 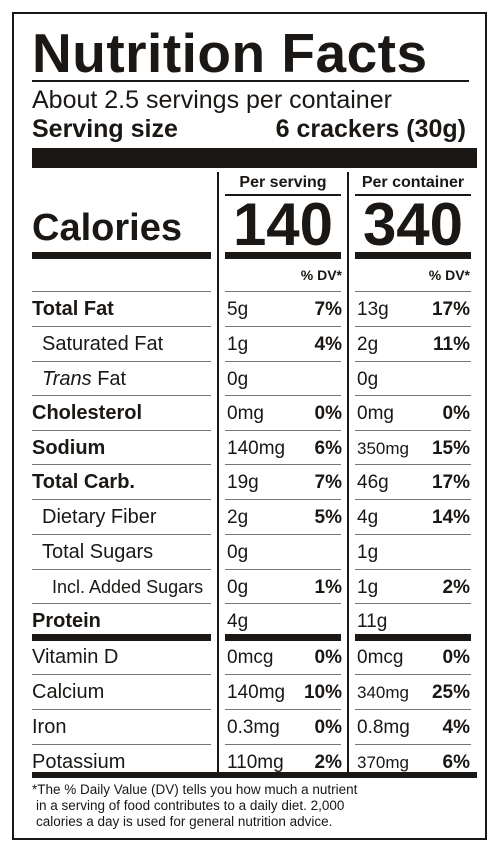 I want to click on label-title: Nutrition Facts, so click(x=230, y=53).